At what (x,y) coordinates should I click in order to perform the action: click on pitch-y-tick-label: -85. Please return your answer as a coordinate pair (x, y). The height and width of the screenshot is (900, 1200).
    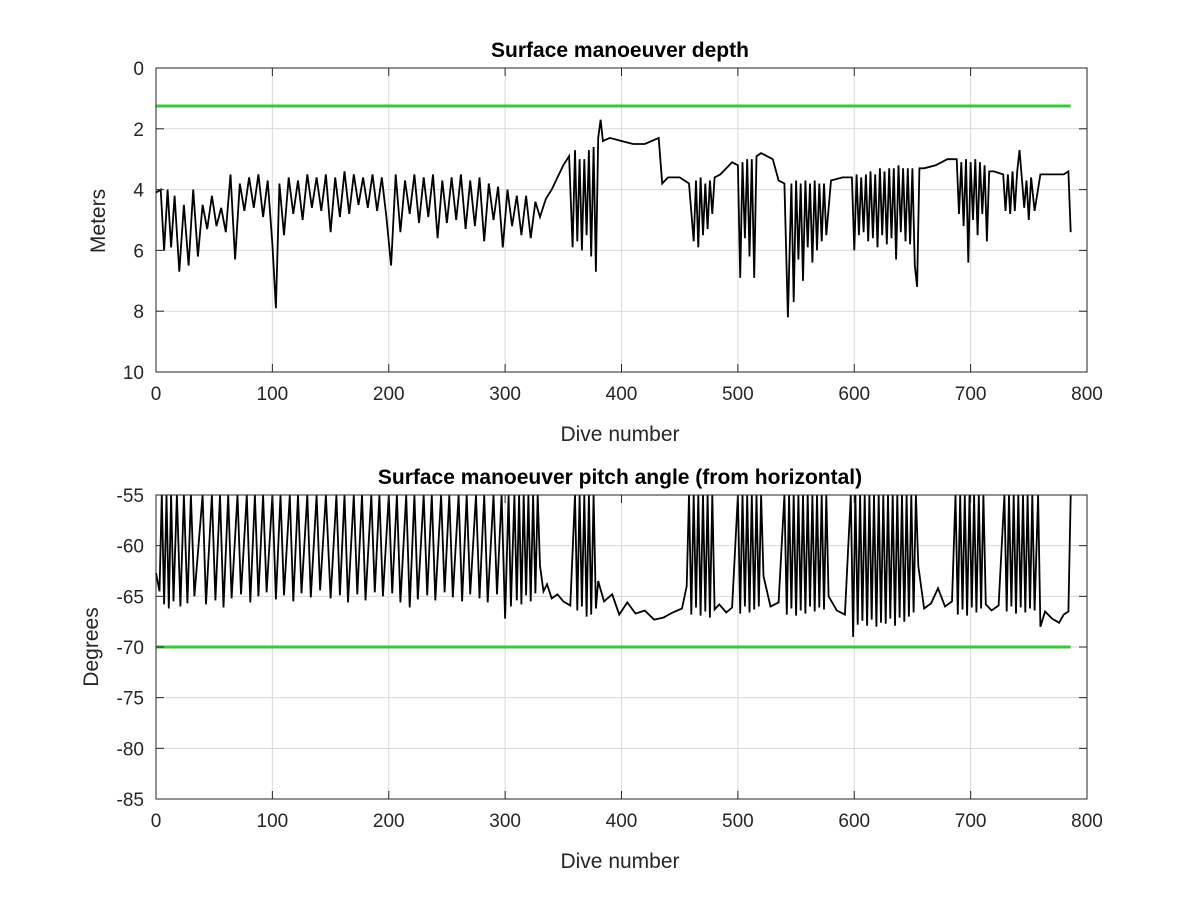
    Looking at the image, I should click on (130, 800).